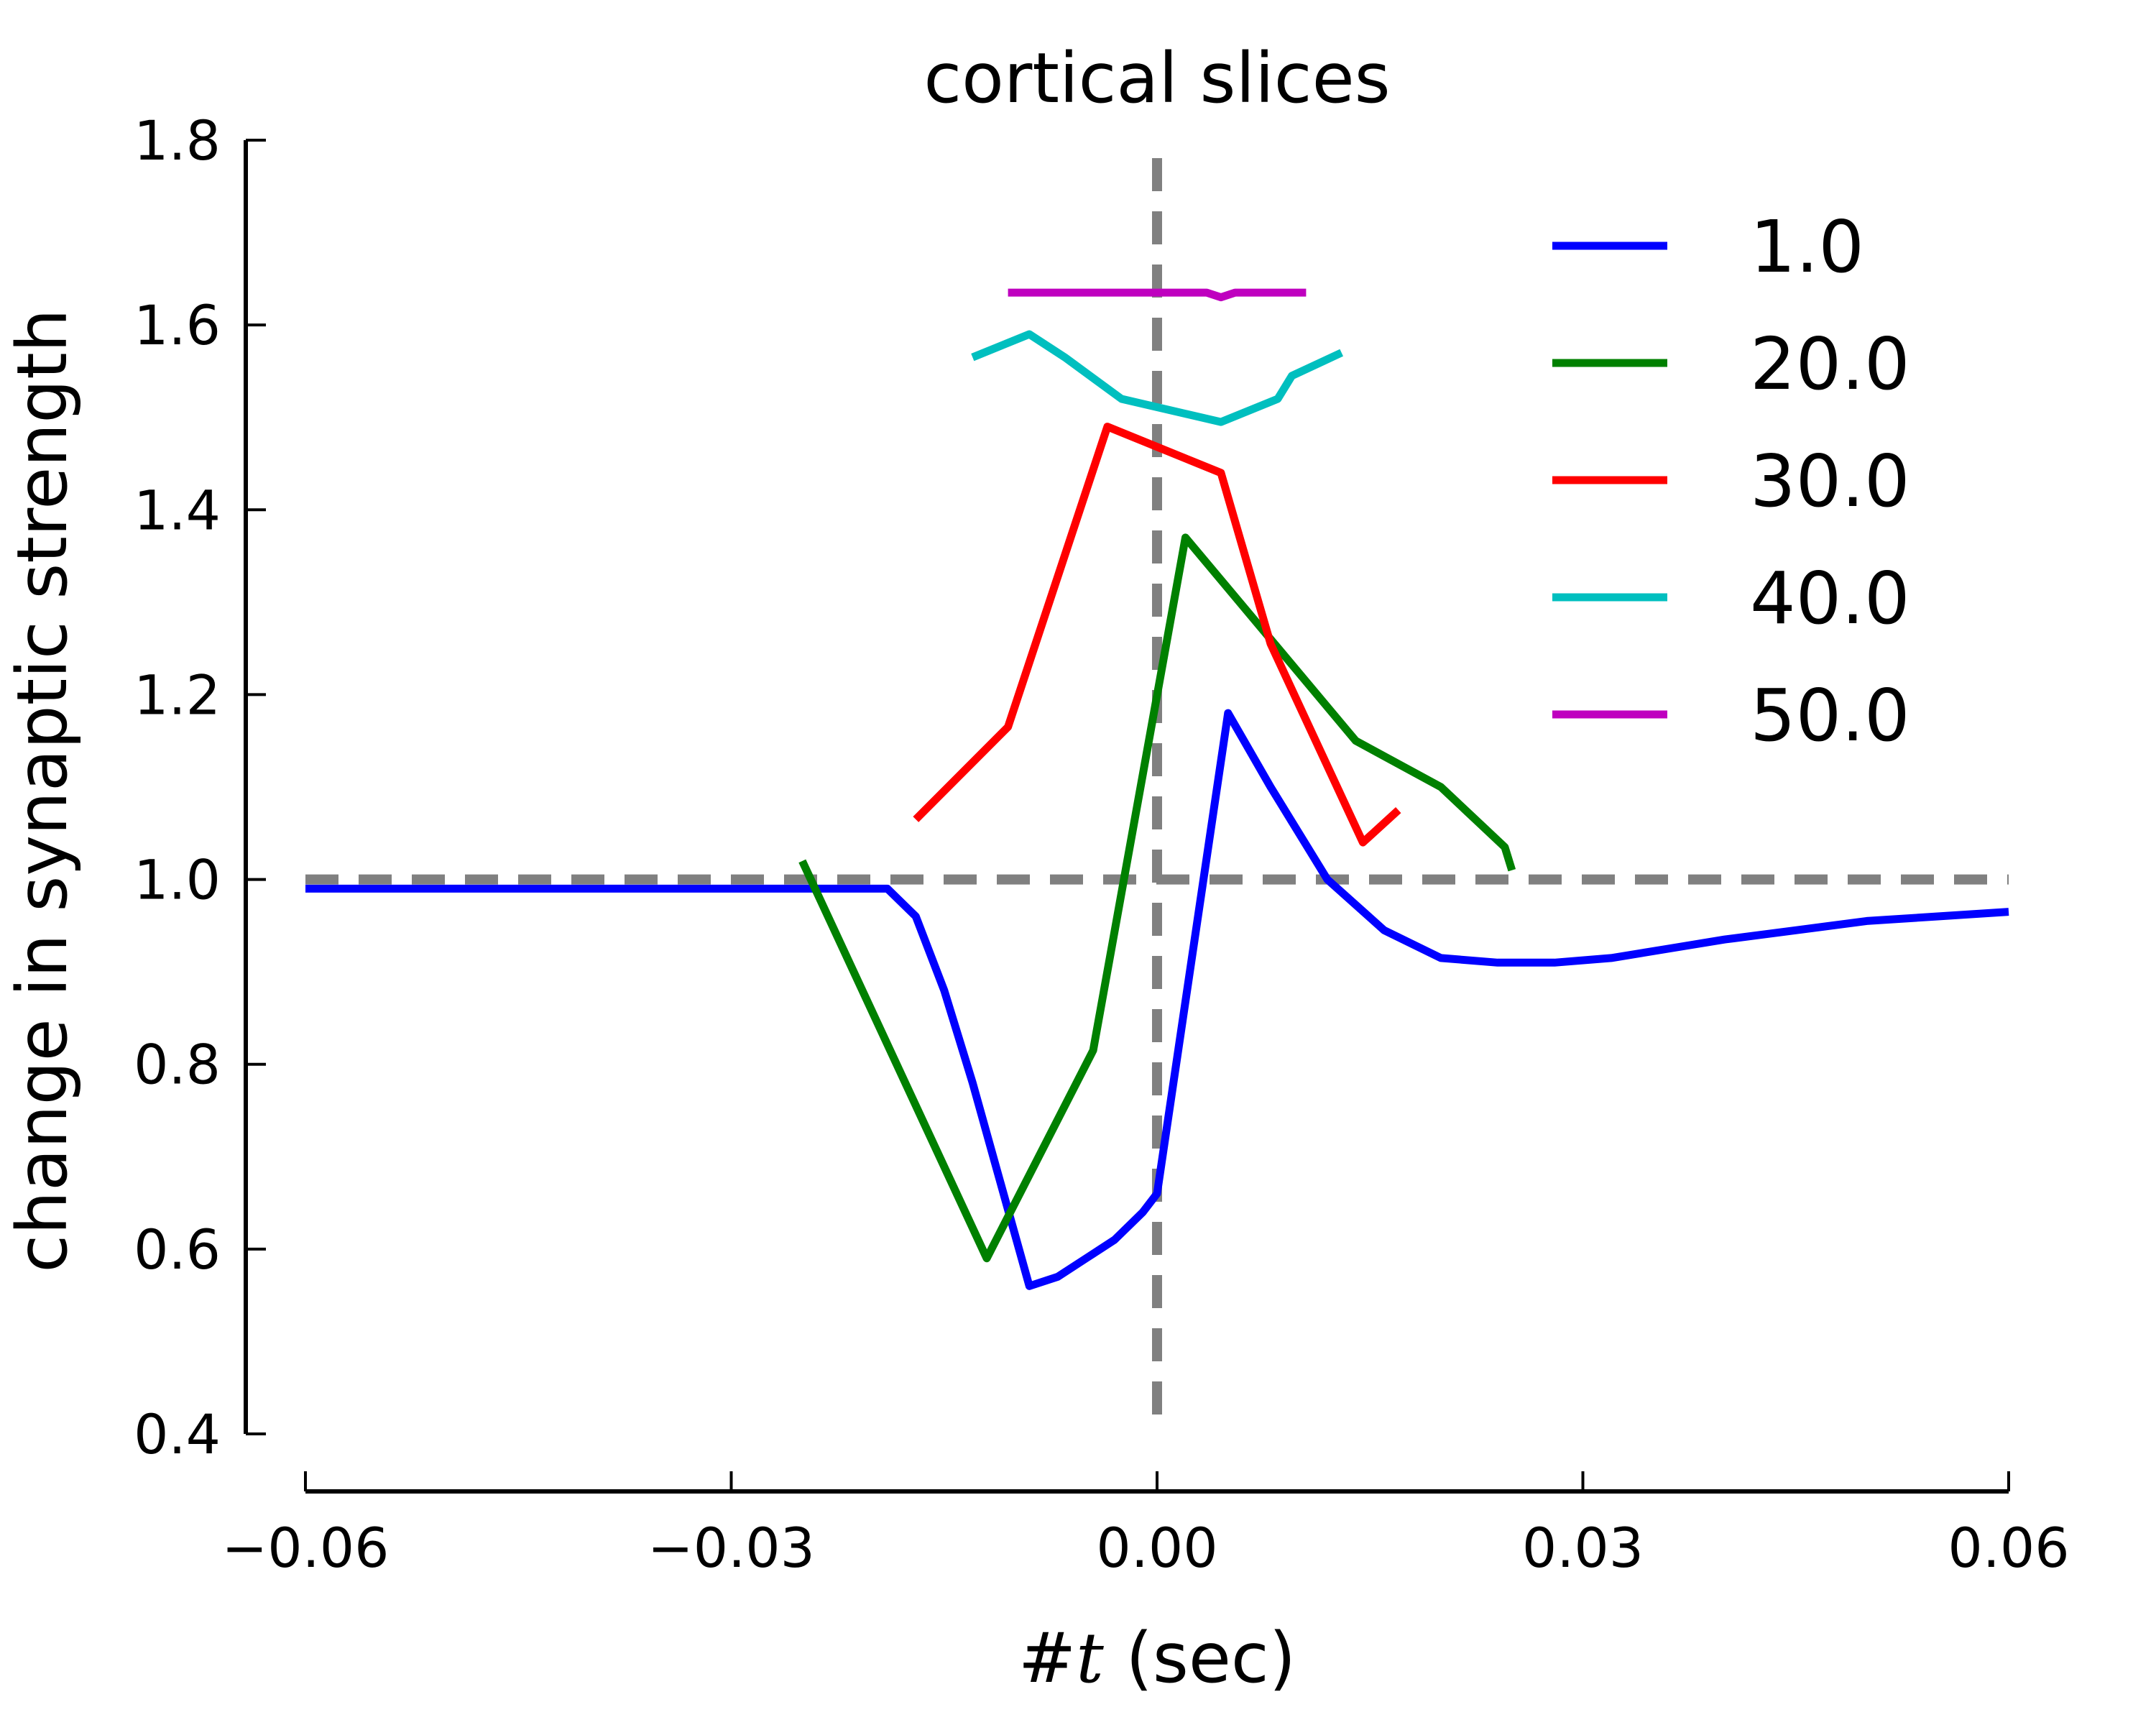 This screenshot has width=2156, height=1725. Describe the element at coordinates (177, 325) in the screenshot. I see `y-tick-label: 1.6` at that location.